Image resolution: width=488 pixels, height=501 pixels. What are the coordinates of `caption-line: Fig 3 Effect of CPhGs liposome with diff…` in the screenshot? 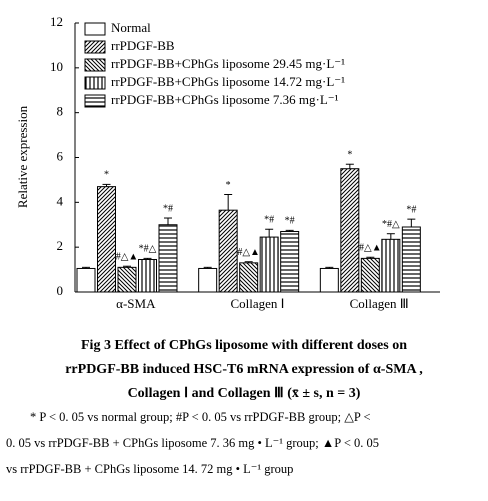 It's located at (244, 345).